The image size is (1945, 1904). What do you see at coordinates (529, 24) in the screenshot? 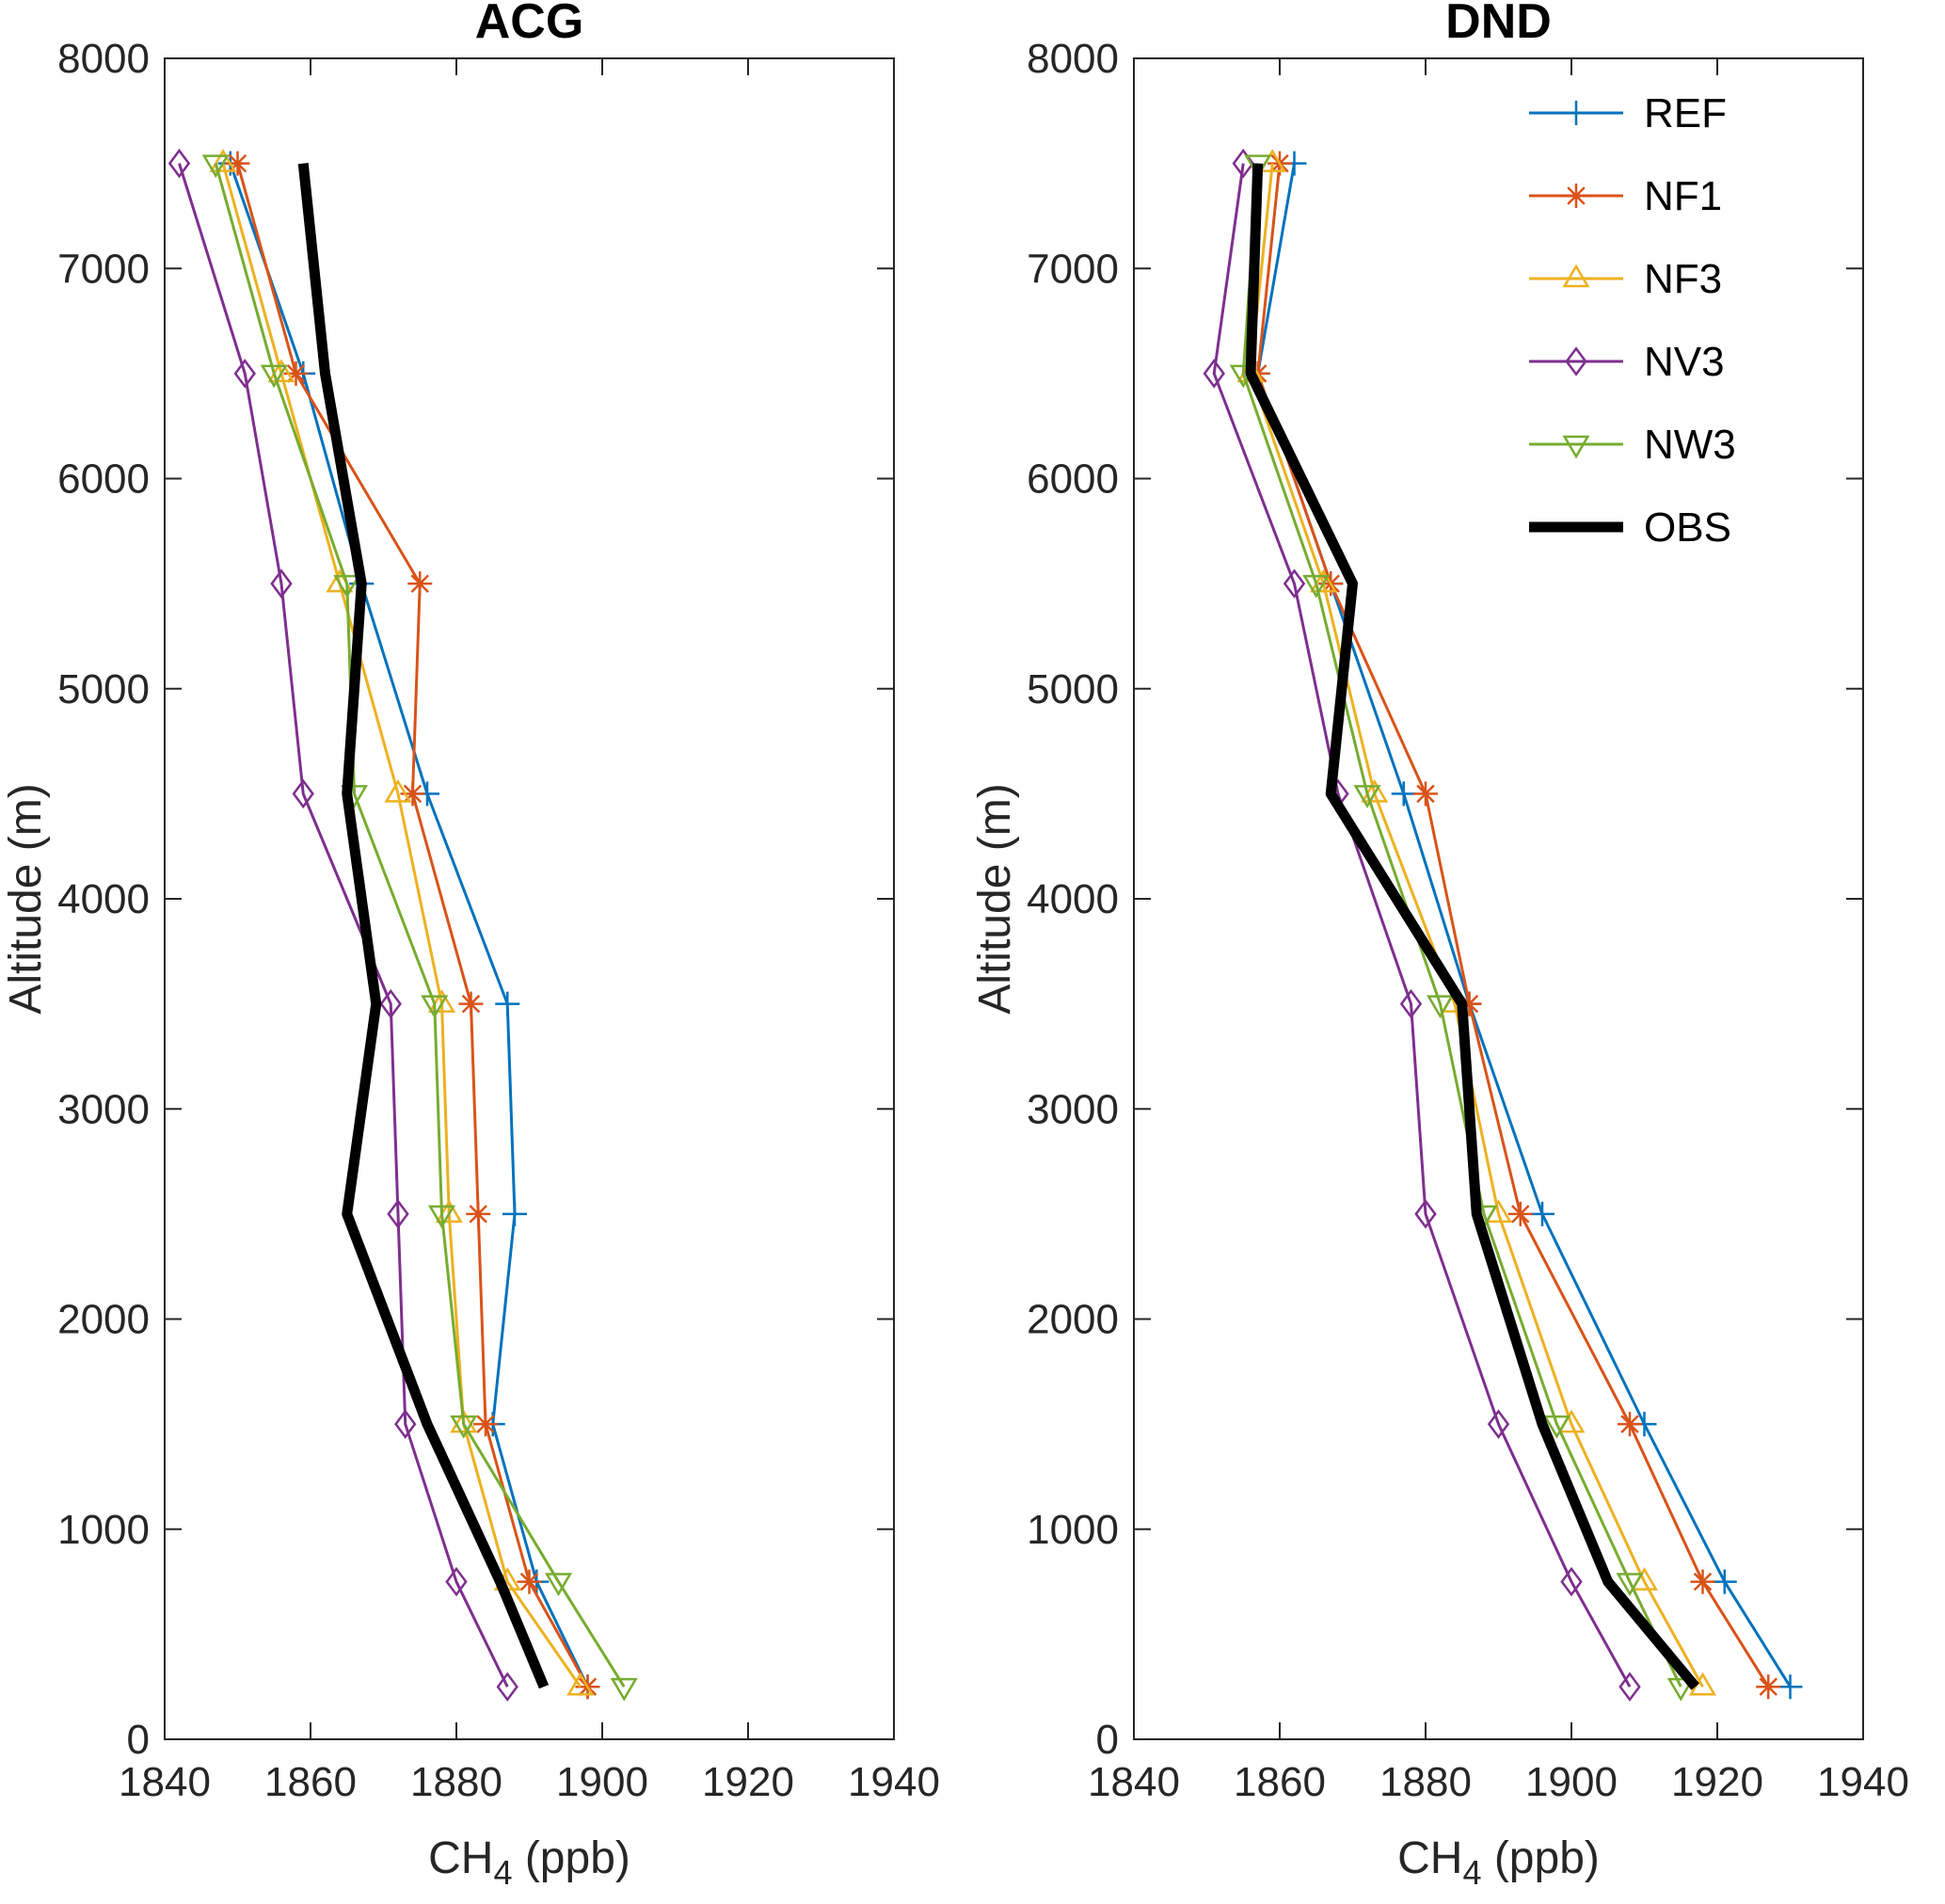
I see `panel-title: ACG` at bounding box center [529, 24].